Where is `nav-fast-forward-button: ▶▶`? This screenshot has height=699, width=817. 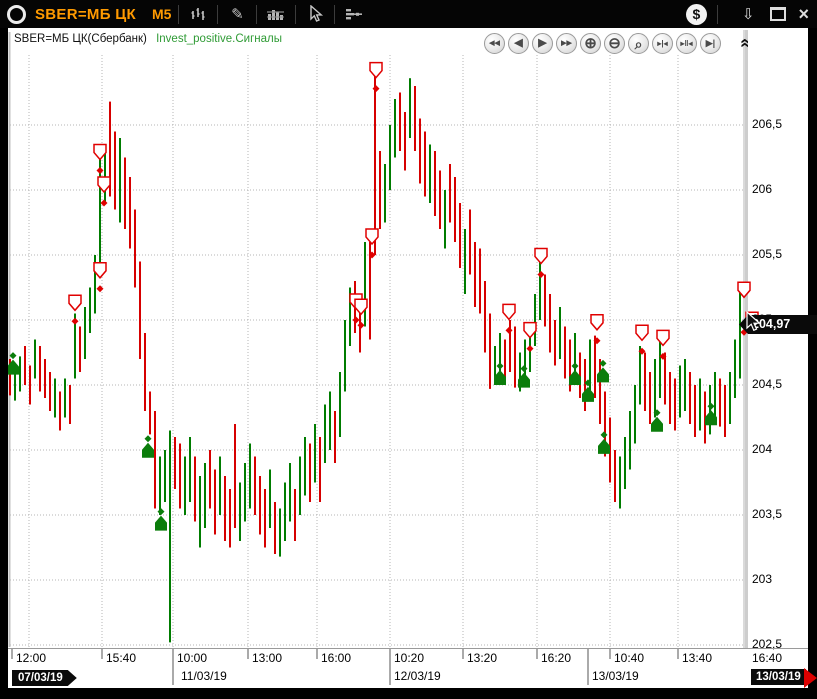 nav-fast-forward-button: ▶▶ is located at coordinates (566, 43).